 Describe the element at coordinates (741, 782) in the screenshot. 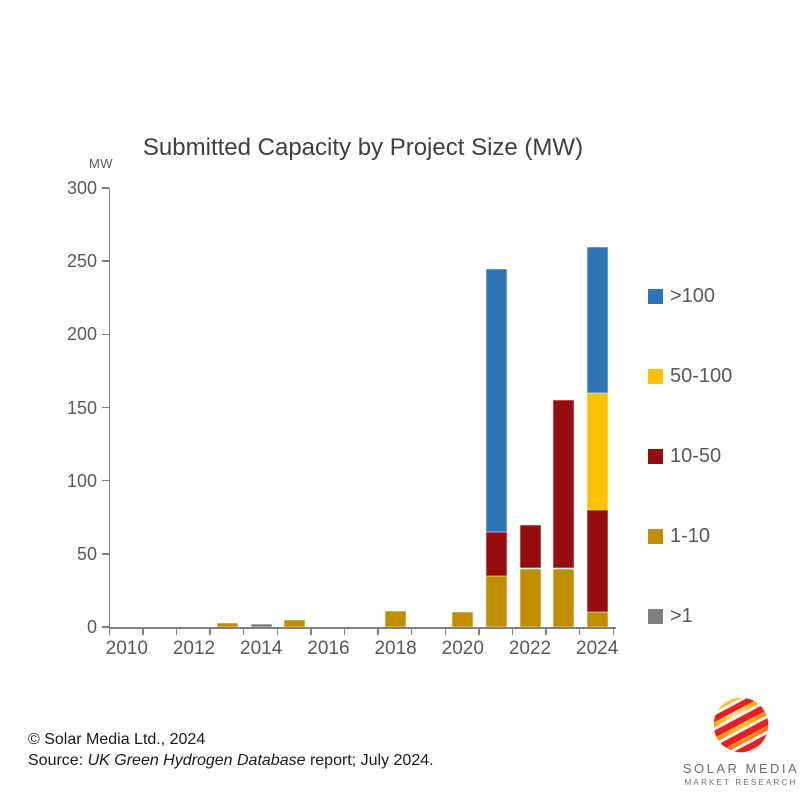

I see `logo-text-market-research: MARKET RESEARCH` at that location.